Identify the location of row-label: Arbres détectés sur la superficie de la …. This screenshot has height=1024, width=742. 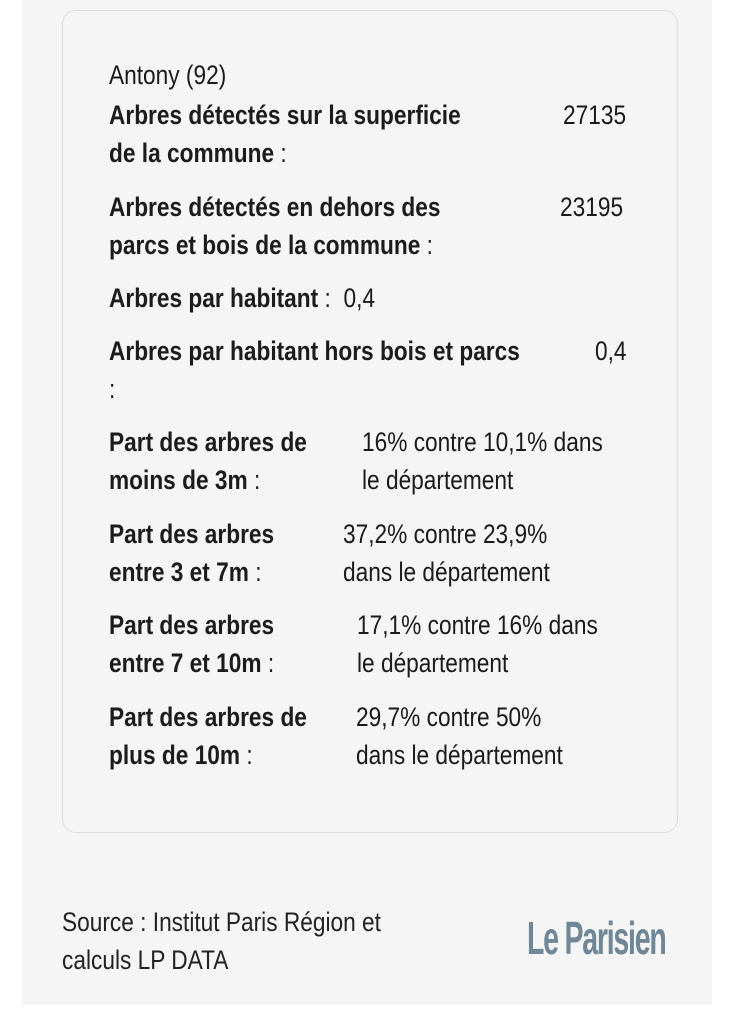
(285, 134).